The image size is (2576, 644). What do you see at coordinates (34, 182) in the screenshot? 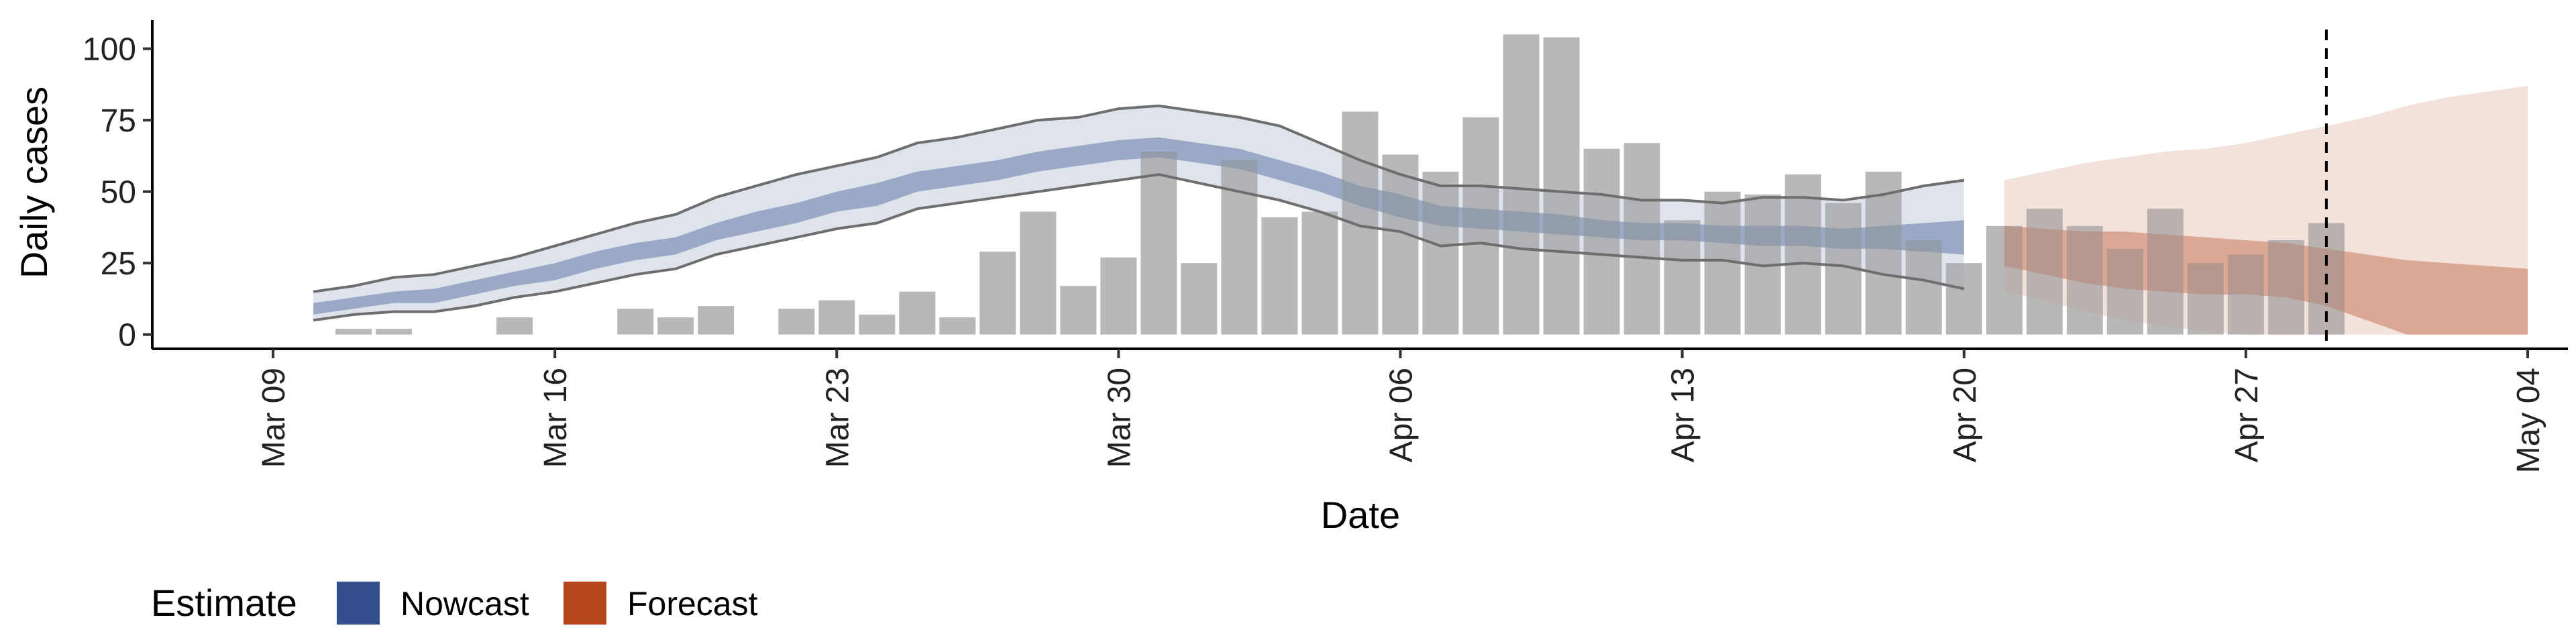
I see `y-axis-title: Daily cases` at bounding box center [34, 182].